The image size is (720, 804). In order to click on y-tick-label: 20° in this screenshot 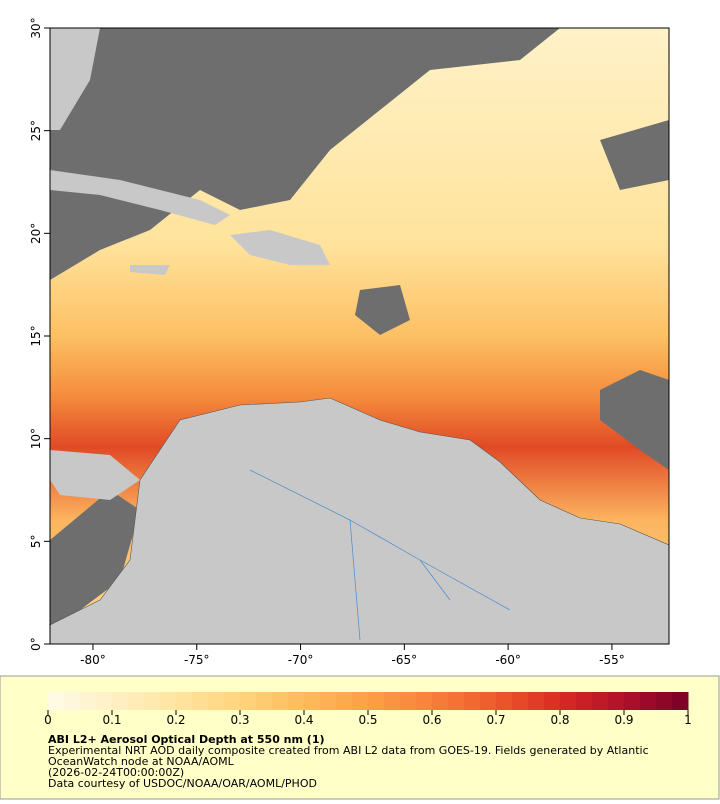, I will do `click(36, 233)`.